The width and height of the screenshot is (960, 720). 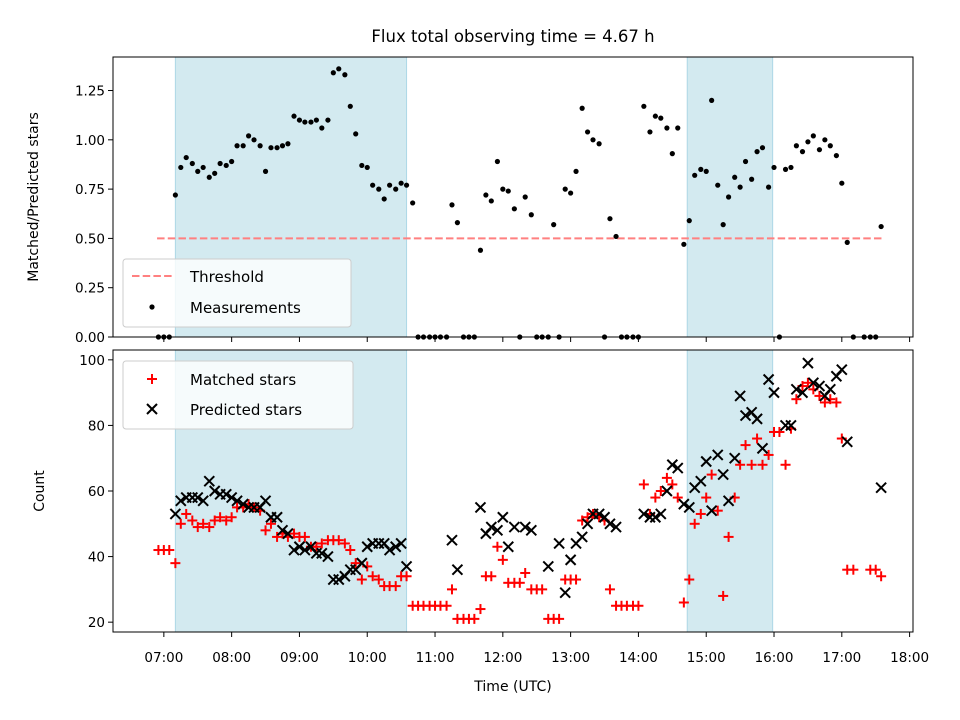 I want to click on predicted-point-0-b, so click(x=175, y=514).